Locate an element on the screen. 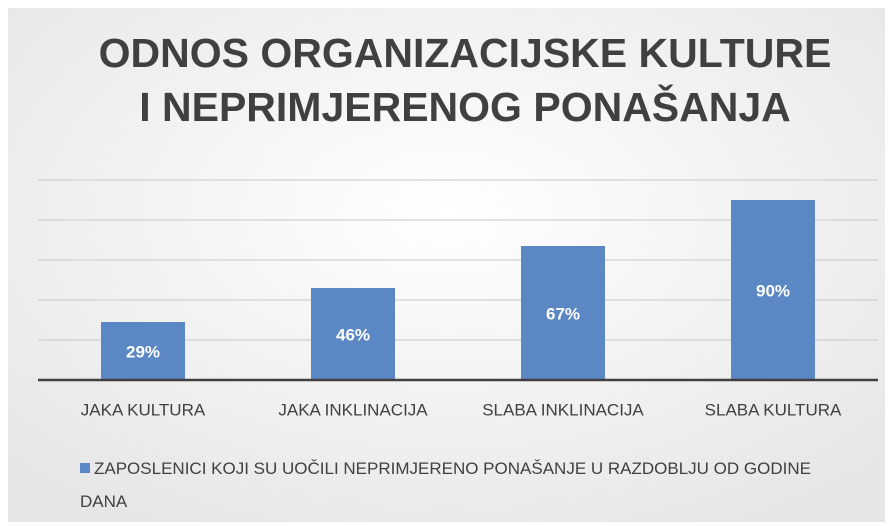 Image resolution: width=893 pixels, height=526 pixels. chart-title: I NEPRIMJERENOG PONAŠANJA is located at coordinates (465, 107).